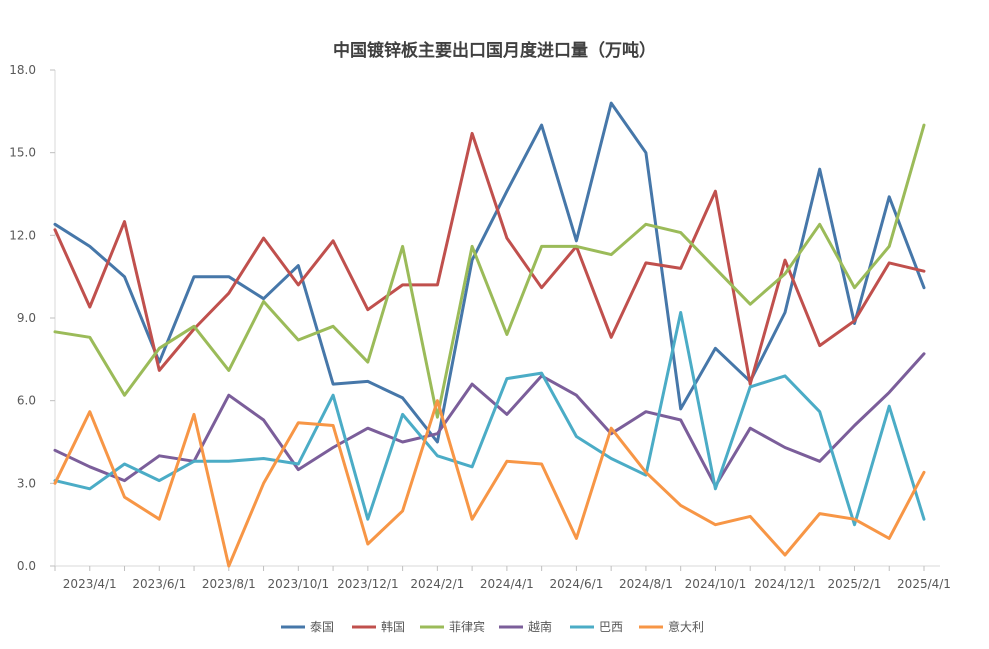 The width and height of the screenshot is (989, 649). Describe the element at coordinates (299, 584) in the screenshot. I see `x-tick-label: 2023/10/1` at that location.